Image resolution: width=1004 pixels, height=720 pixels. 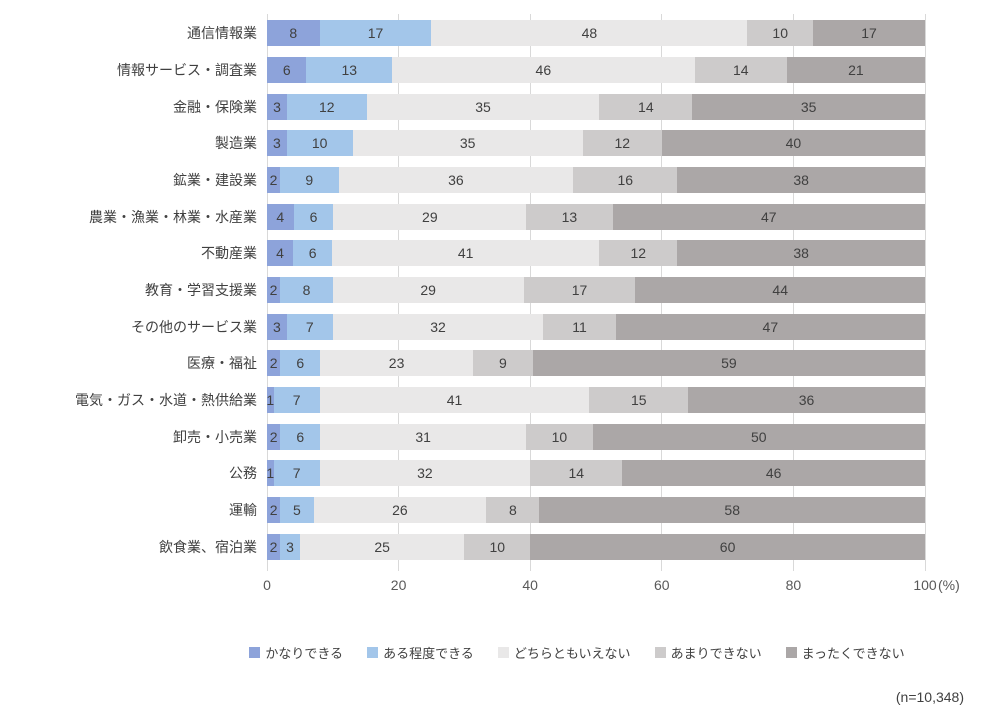 I want to click on bar-segment-1: 3, so click(x=277, y=143).